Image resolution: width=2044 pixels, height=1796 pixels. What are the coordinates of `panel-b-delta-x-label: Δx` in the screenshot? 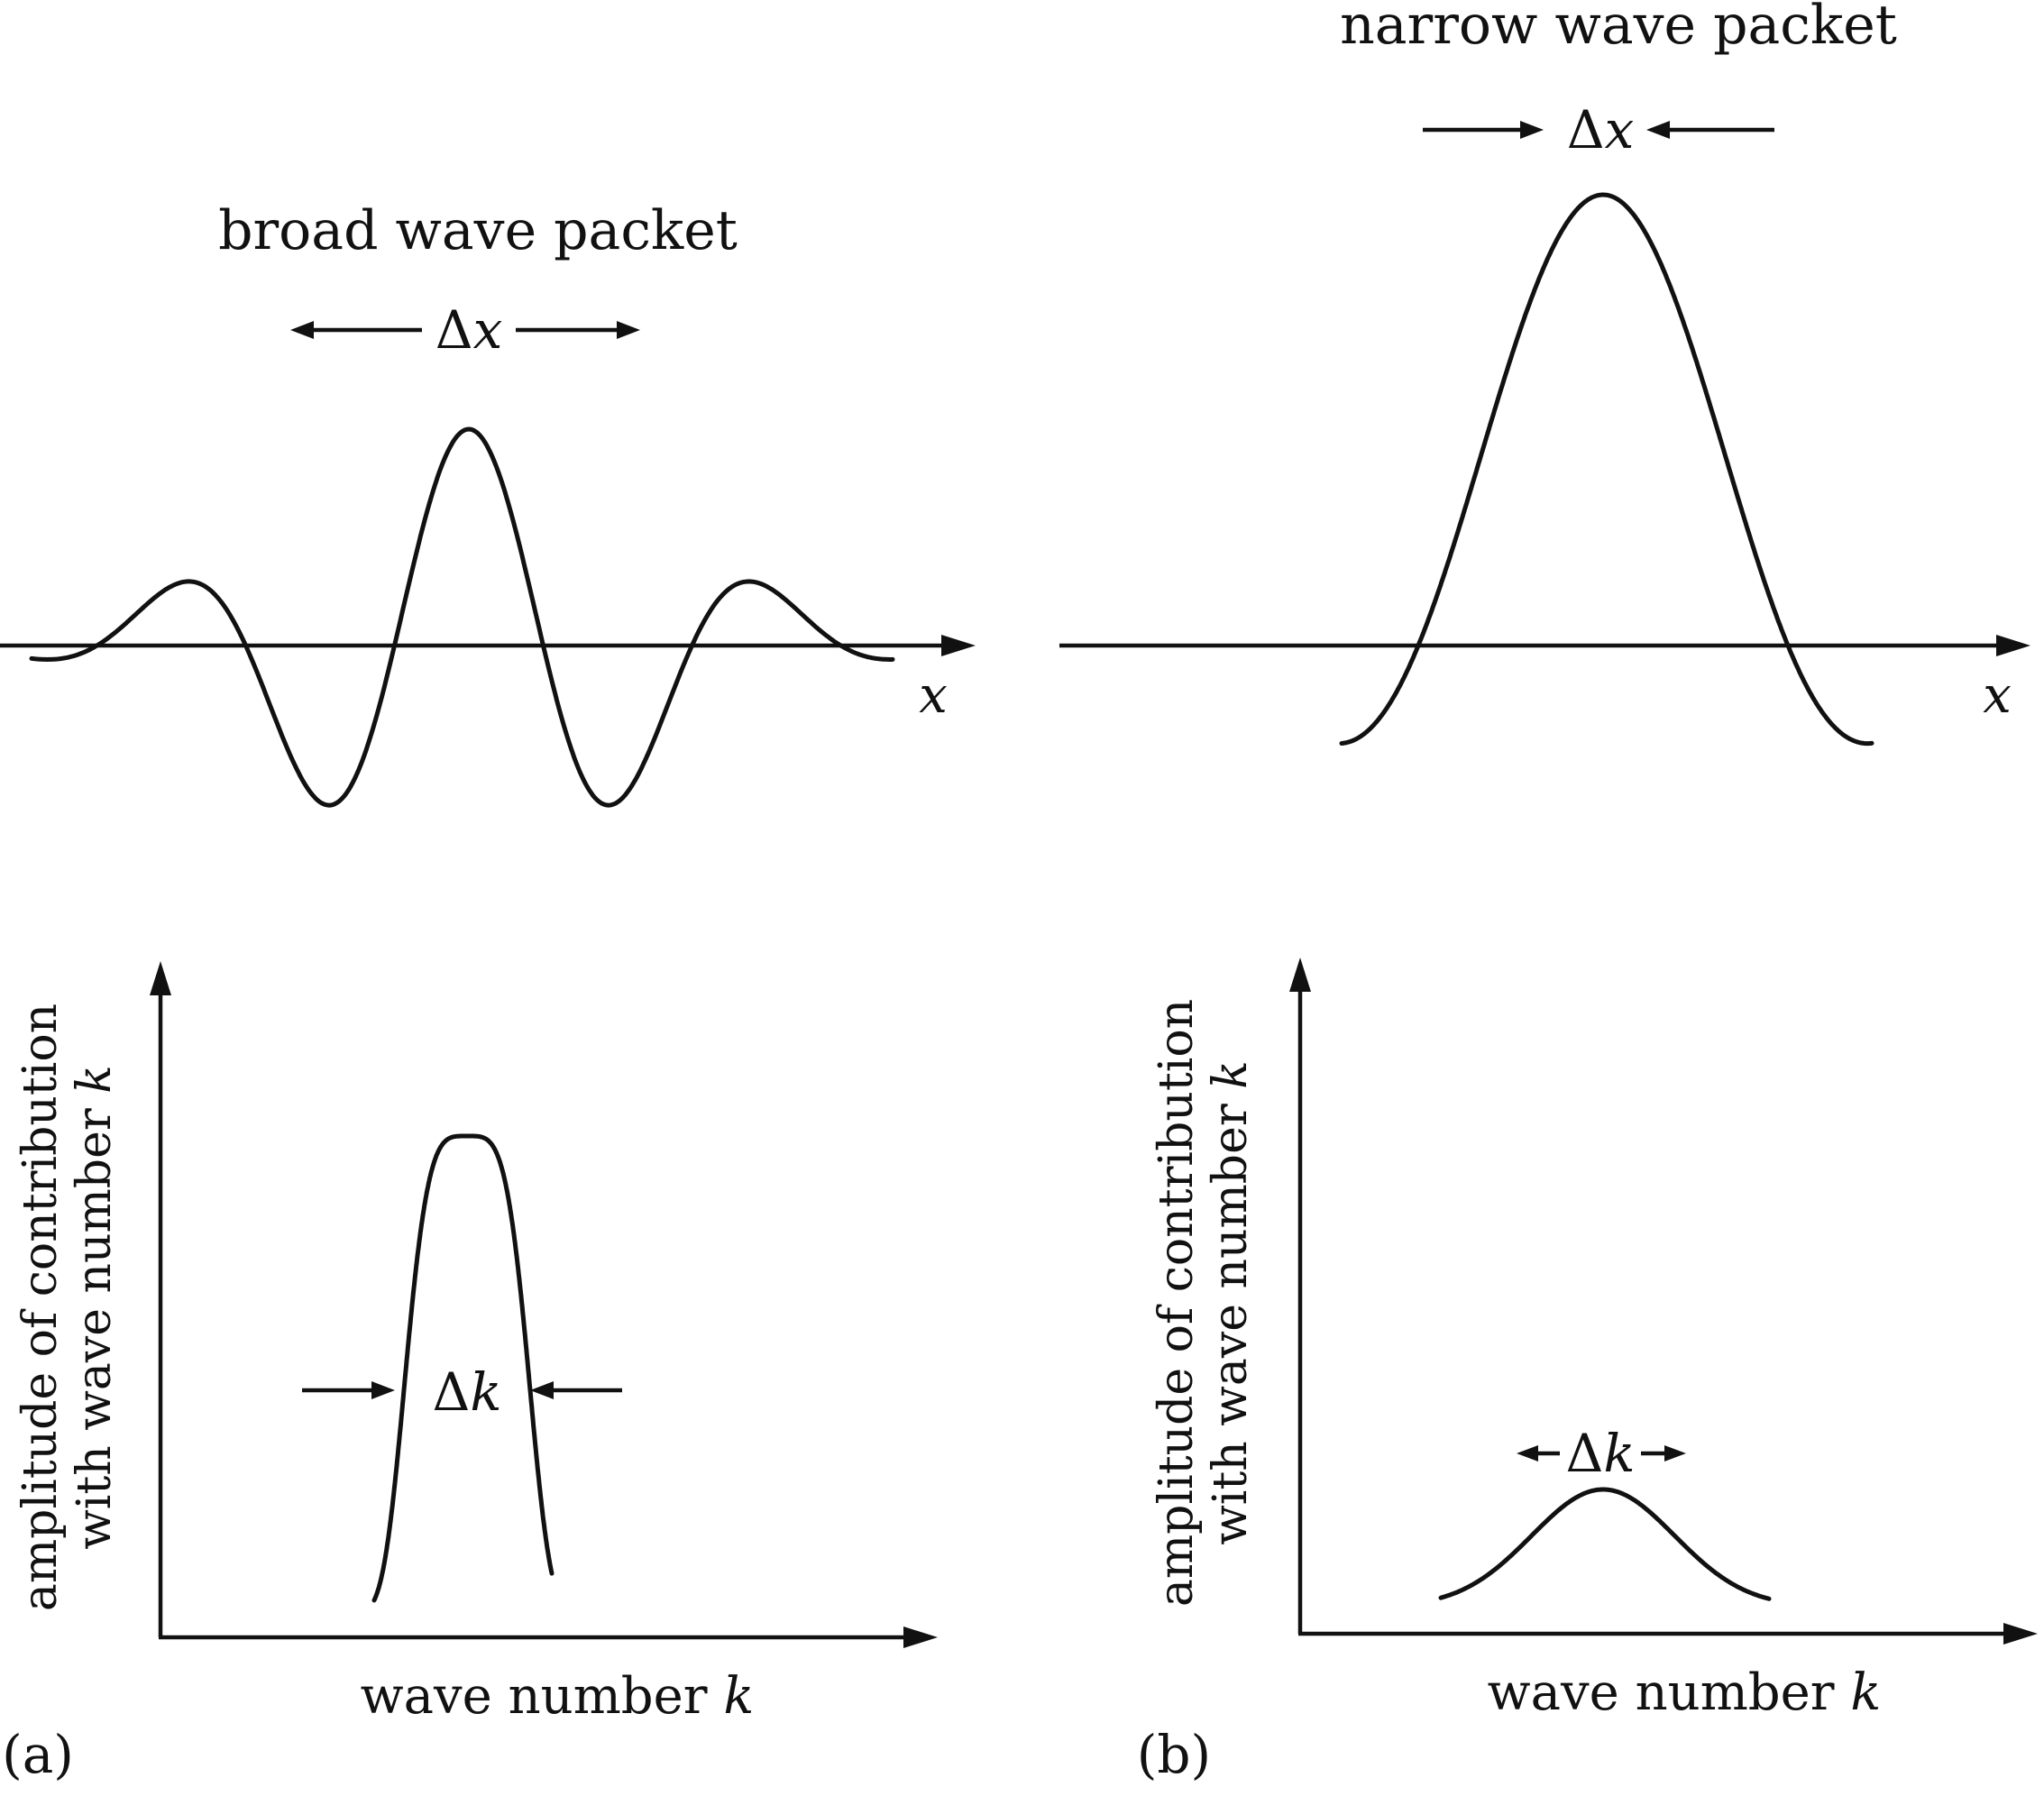 It's located at (1601, 129).